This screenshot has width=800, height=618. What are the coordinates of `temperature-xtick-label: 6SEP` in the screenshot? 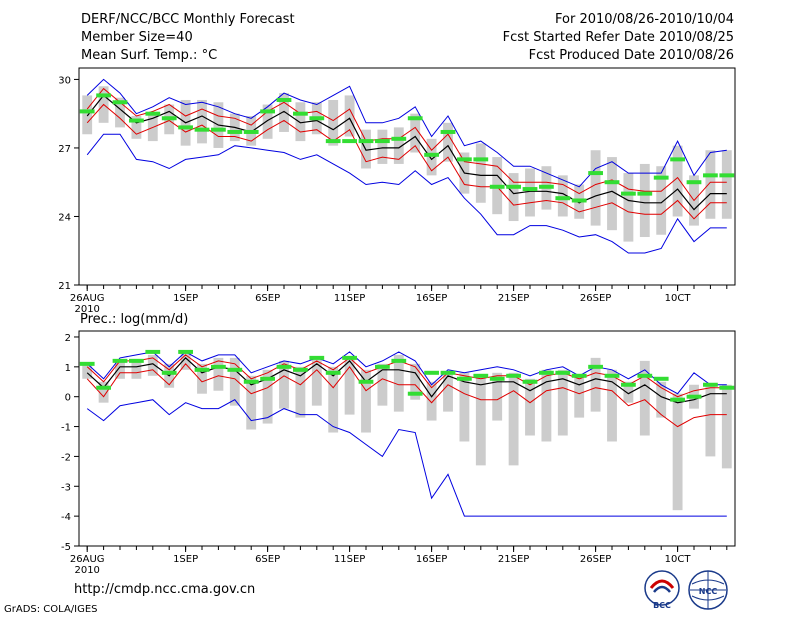 It's located at (267, 298).